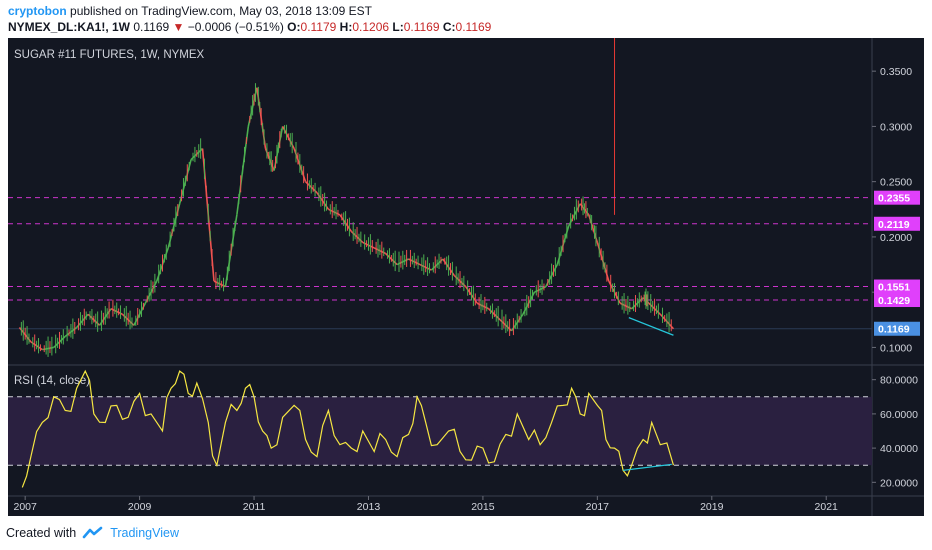 The width and height of the screenshot is (932, 550). Describe the element at coordinates (896, 183) in the screenshot. I see `price-axis-label: 0.2500` at that location.